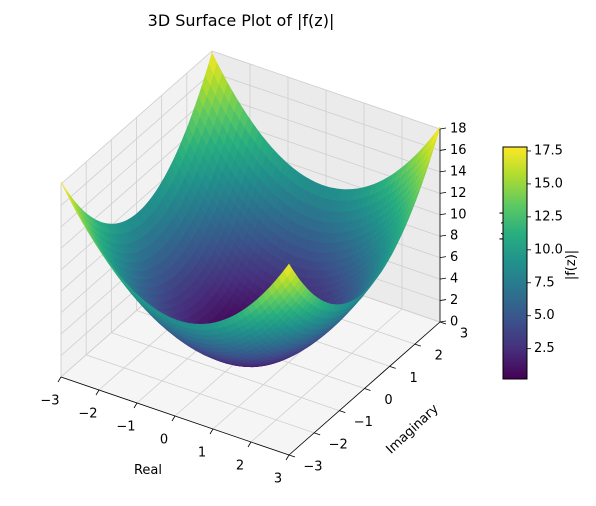  I want to click on y-axis-label: Imaginary, so click(413, 429).